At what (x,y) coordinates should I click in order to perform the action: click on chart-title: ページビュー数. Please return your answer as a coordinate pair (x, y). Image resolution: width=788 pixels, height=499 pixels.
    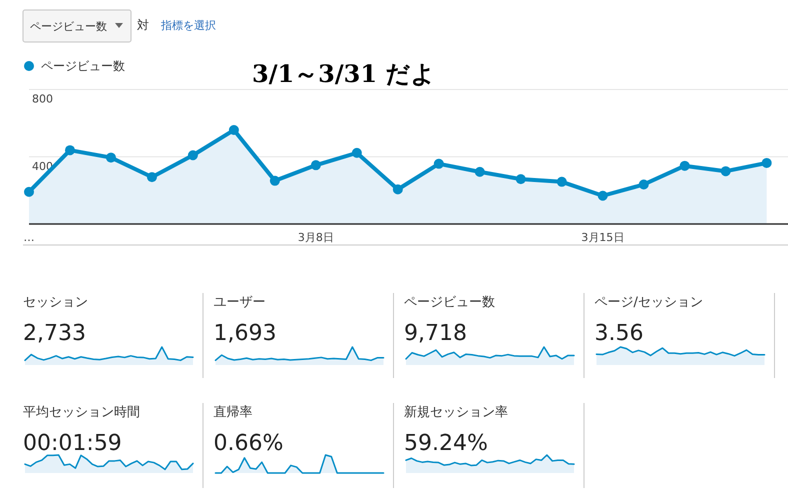
    Looking at the image, I should click on (449, 302).